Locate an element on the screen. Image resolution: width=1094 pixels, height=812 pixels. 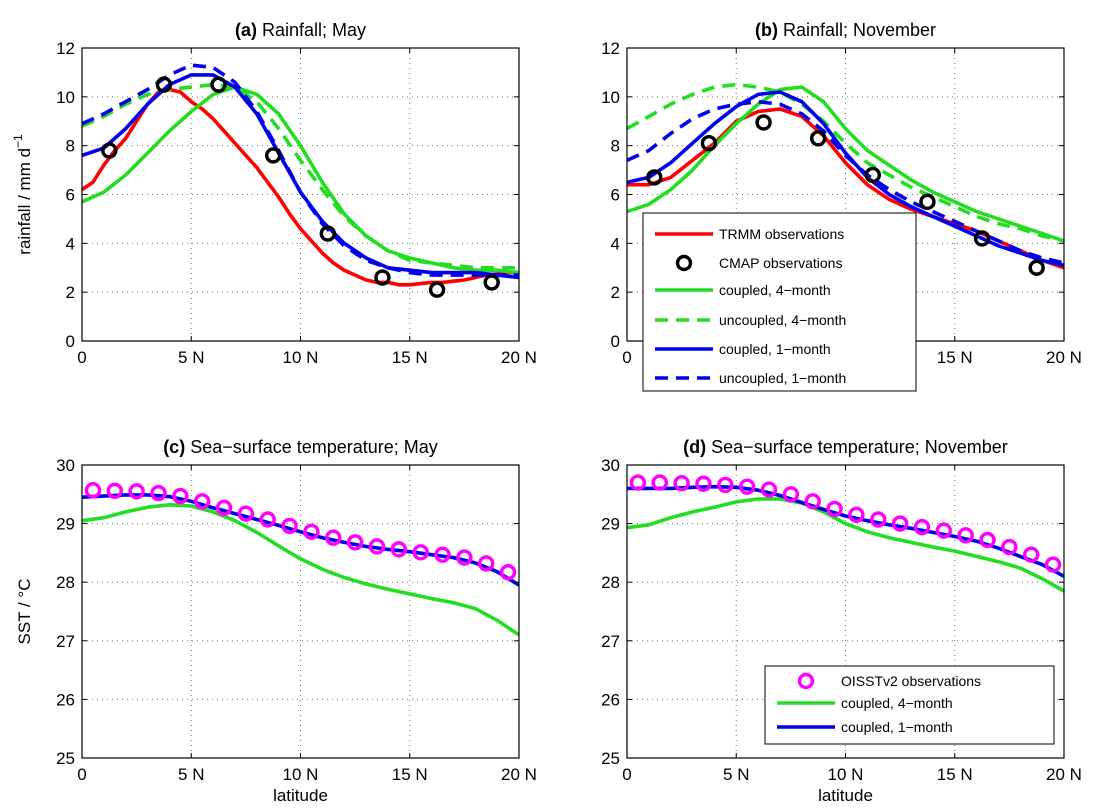
legend-label: OISSTv2 observations is located at coordinates (911, 681).